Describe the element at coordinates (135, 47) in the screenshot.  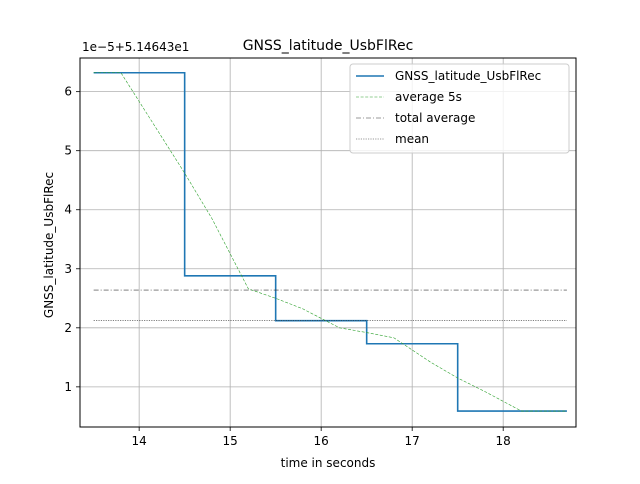
I see `y-axis-offset-label: 1e−5+5.14643e1` at that location.